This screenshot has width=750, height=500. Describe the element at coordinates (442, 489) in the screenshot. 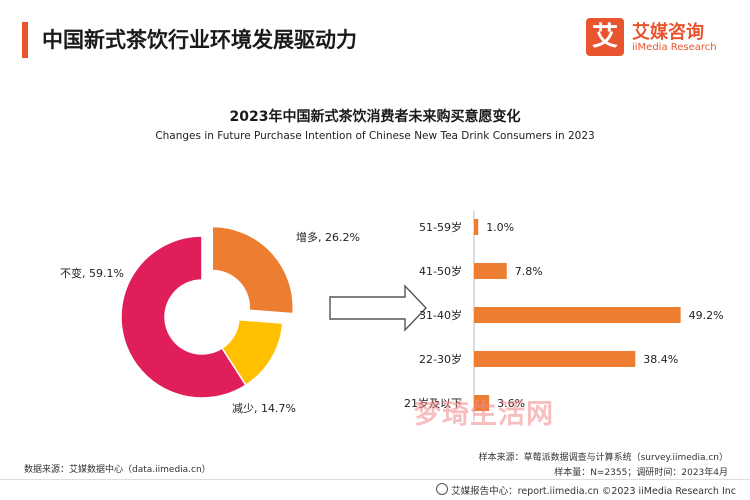

I see `report-icon` at that location.